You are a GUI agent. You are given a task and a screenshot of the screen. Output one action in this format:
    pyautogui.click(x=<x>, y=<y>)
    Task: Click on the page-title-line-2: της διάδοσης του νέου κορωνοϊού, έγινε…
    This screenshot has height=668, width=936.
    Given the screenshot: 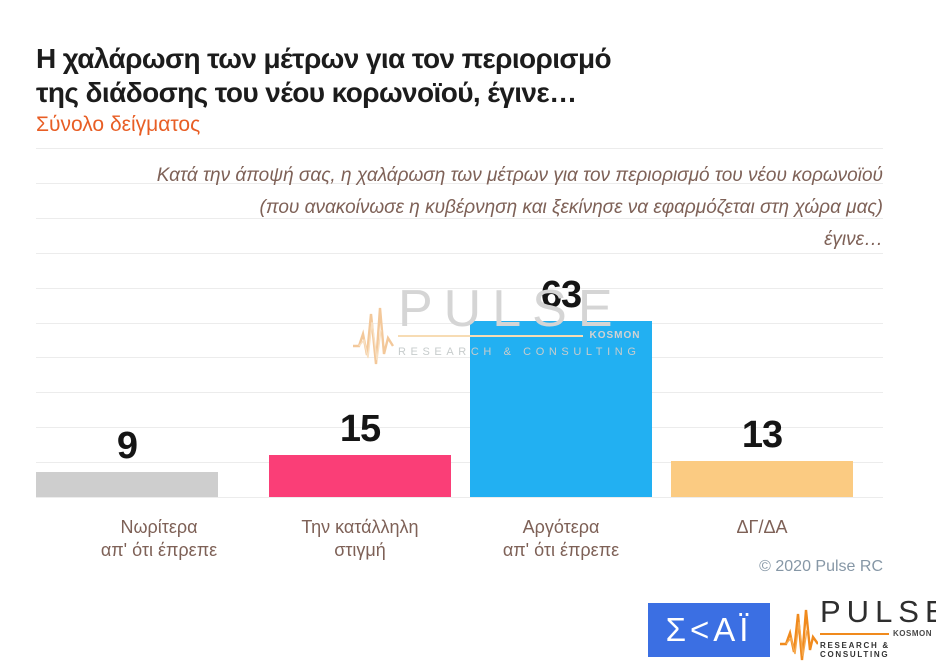 What is the action you would take?
    pyautogui.click(x=306, y=92)
    